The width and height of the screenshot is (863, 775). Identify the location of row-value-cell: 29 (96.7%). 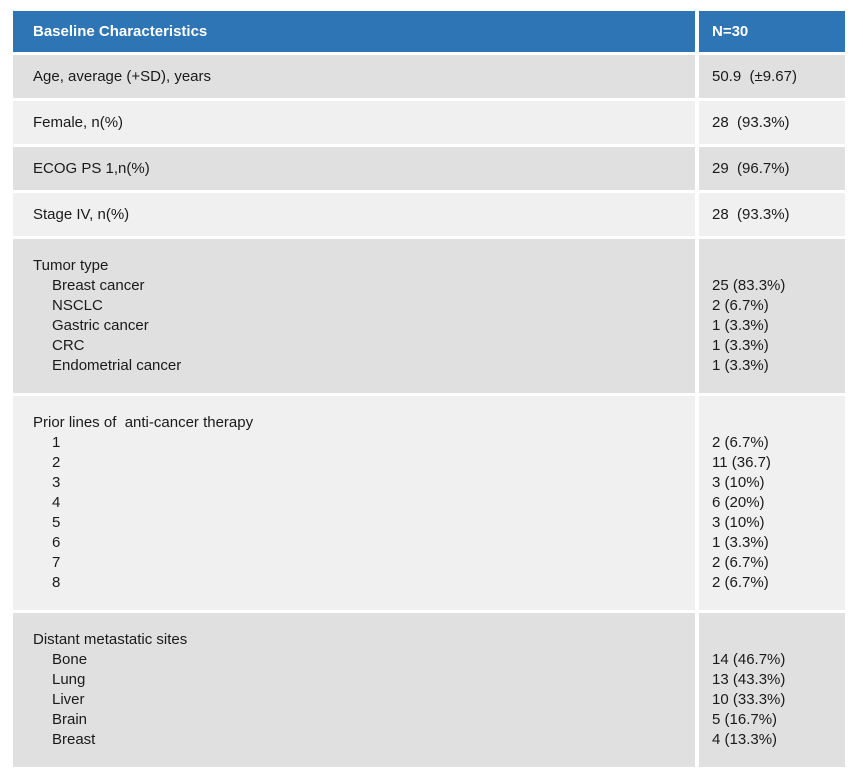
(772, 168).